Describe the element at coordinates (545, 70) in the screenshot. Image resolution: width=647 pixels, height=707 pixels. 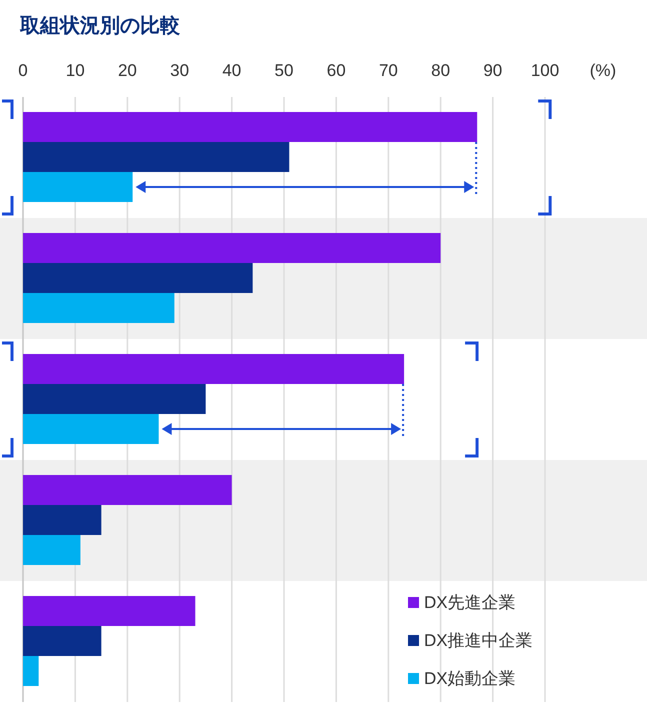
I see `x-tick-label: 100` at that location.